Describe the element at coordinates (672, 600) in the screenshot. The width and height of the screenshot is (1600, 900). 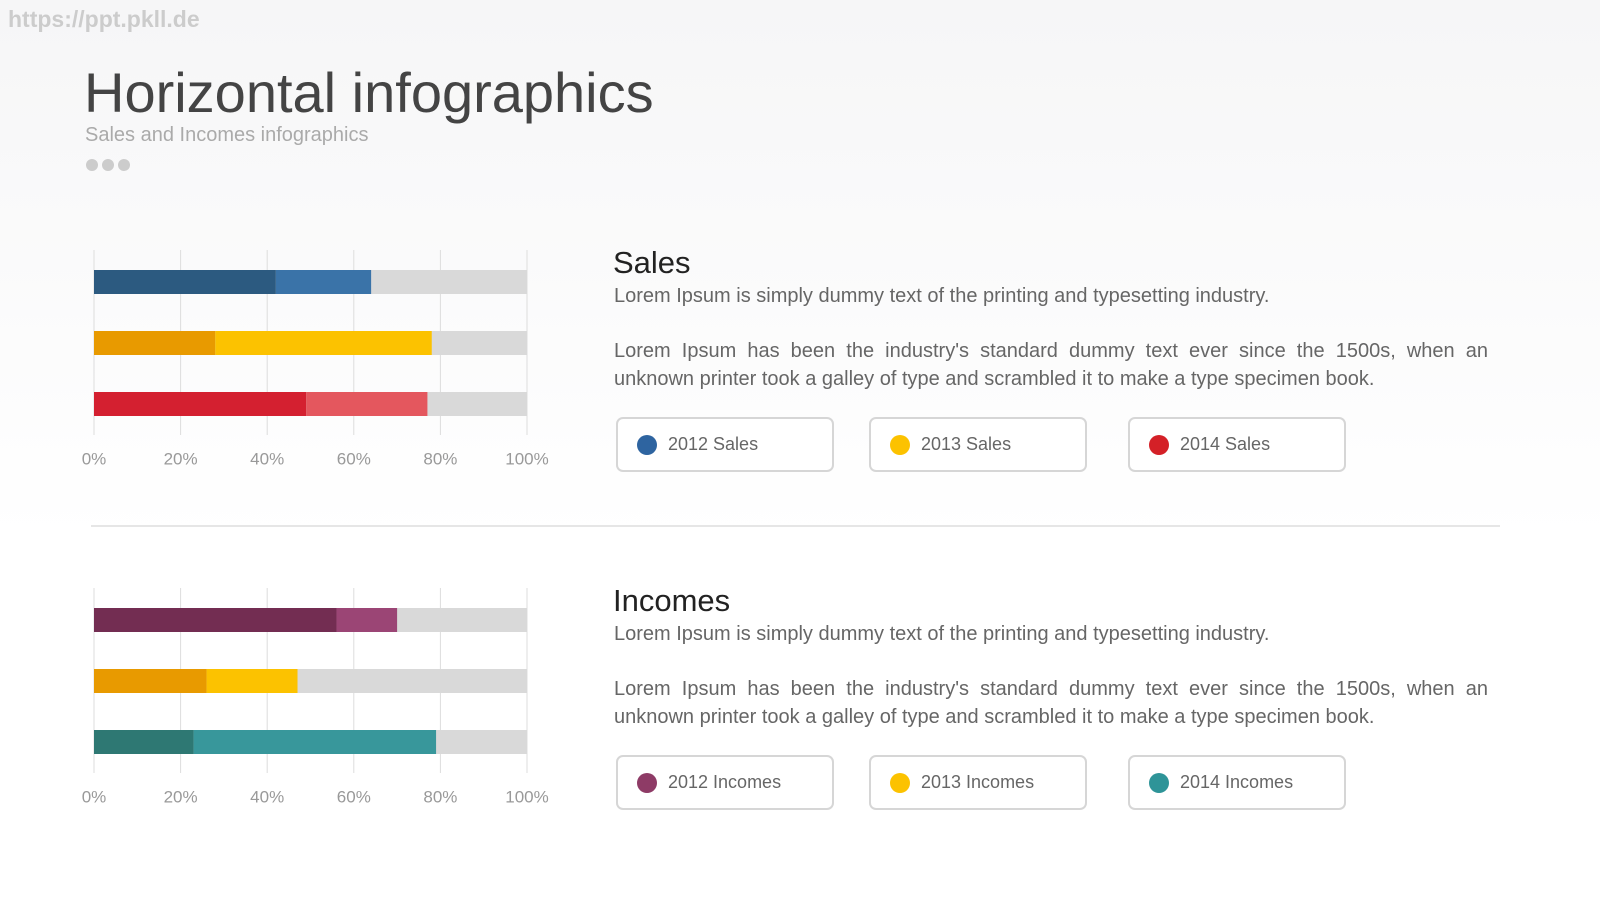
I see `section-title: Incomes` at that location.